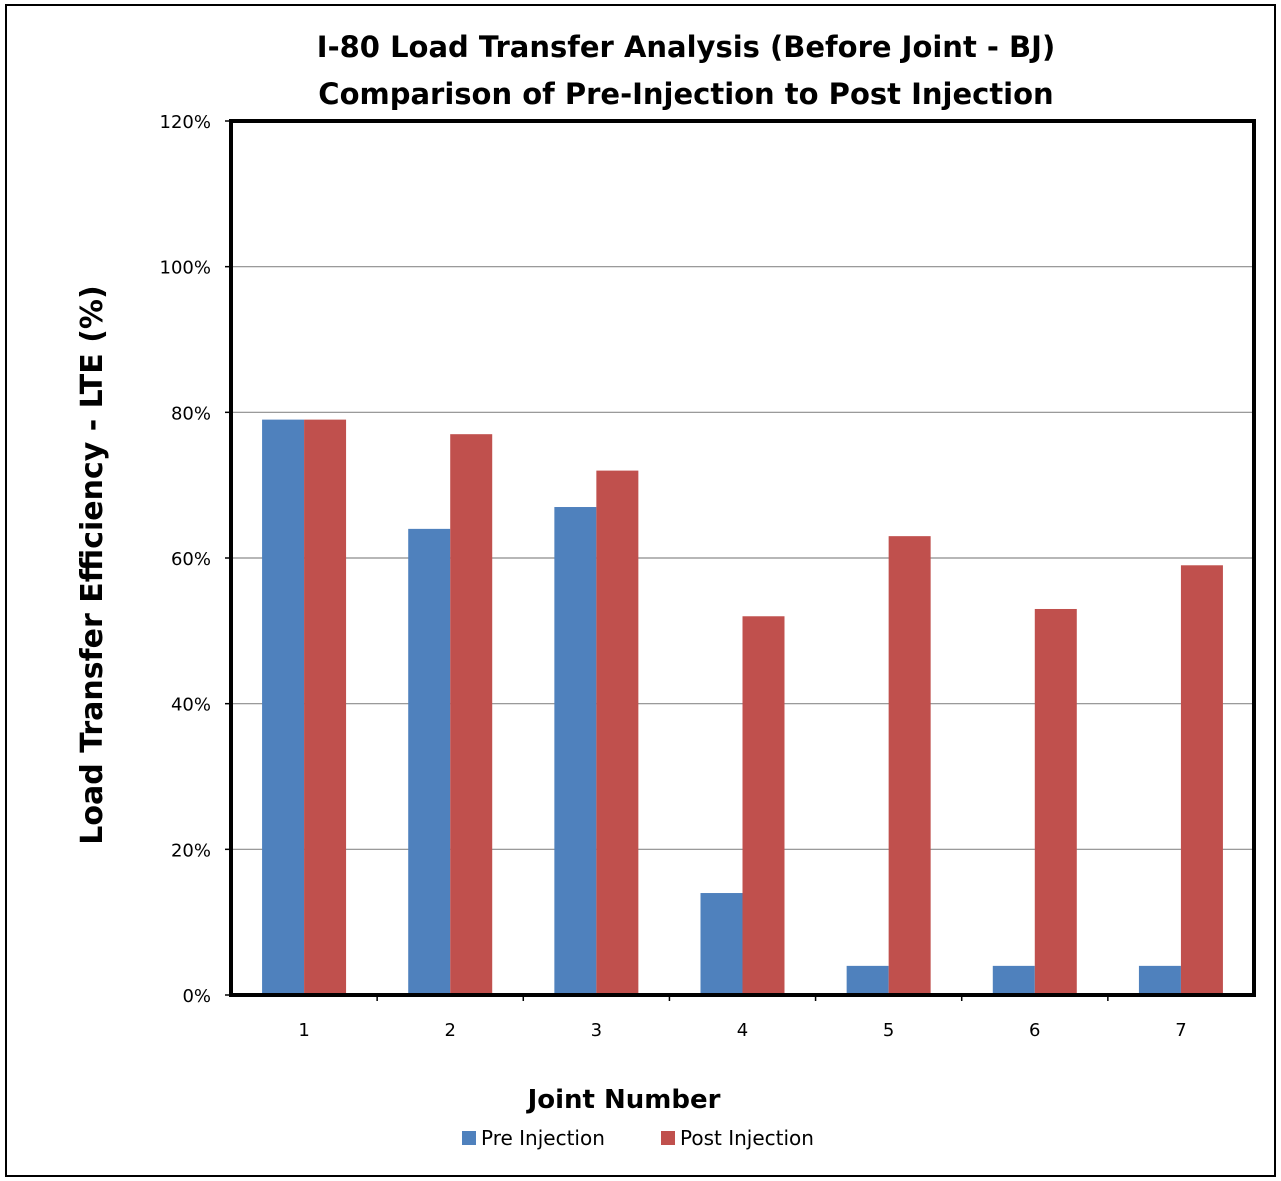 Image resolution: width=1281 pixels, height=1181 pixels. What do you see at coordinates (185, 268) in the screenshot?
I see `y-tick-label: 100%` at bounding box center [185, 268].